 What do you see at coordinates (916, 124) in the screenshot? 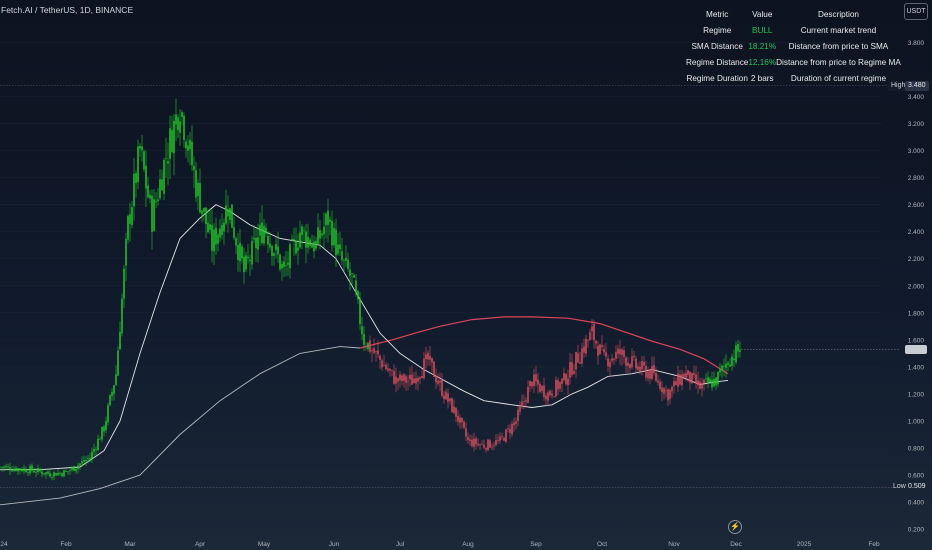
I see `y-tick-label: 3.200` at bounding box center [916, 124].